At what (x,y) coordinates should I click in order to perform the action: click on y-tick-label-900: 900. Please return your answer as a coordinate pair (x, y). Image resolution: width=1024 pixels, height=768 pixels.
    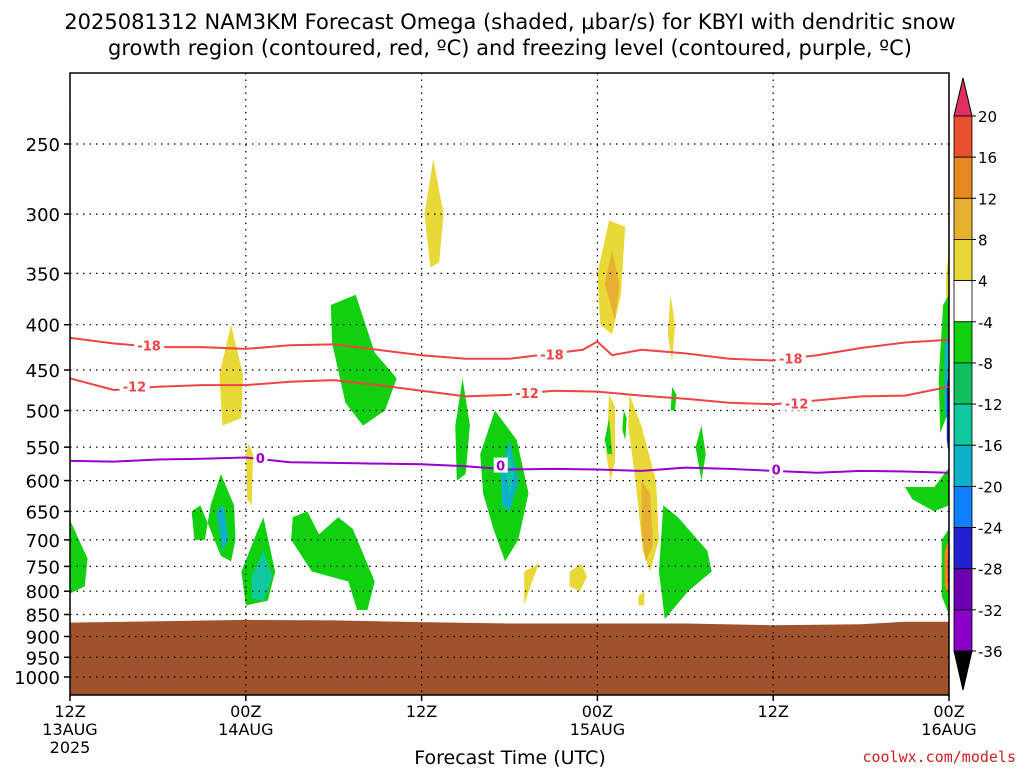
    Looking at the image, I should click on (43, 637).